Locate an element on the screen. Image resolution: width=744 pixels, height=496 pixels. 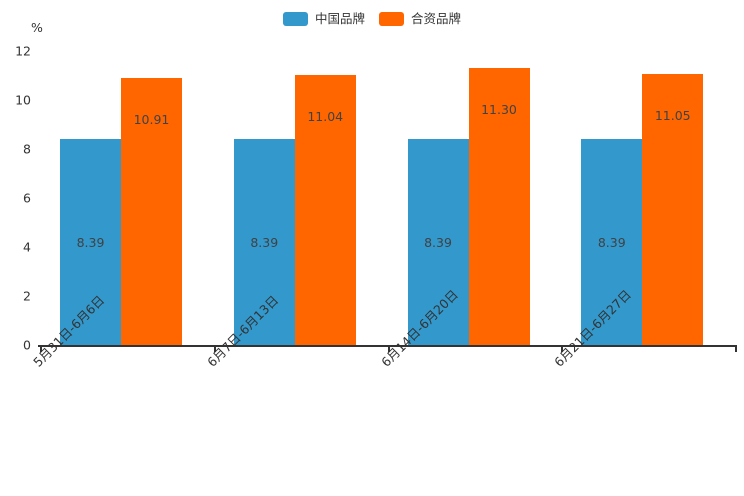
y-axis-unit-label: % is located at coordinates (37, 27).